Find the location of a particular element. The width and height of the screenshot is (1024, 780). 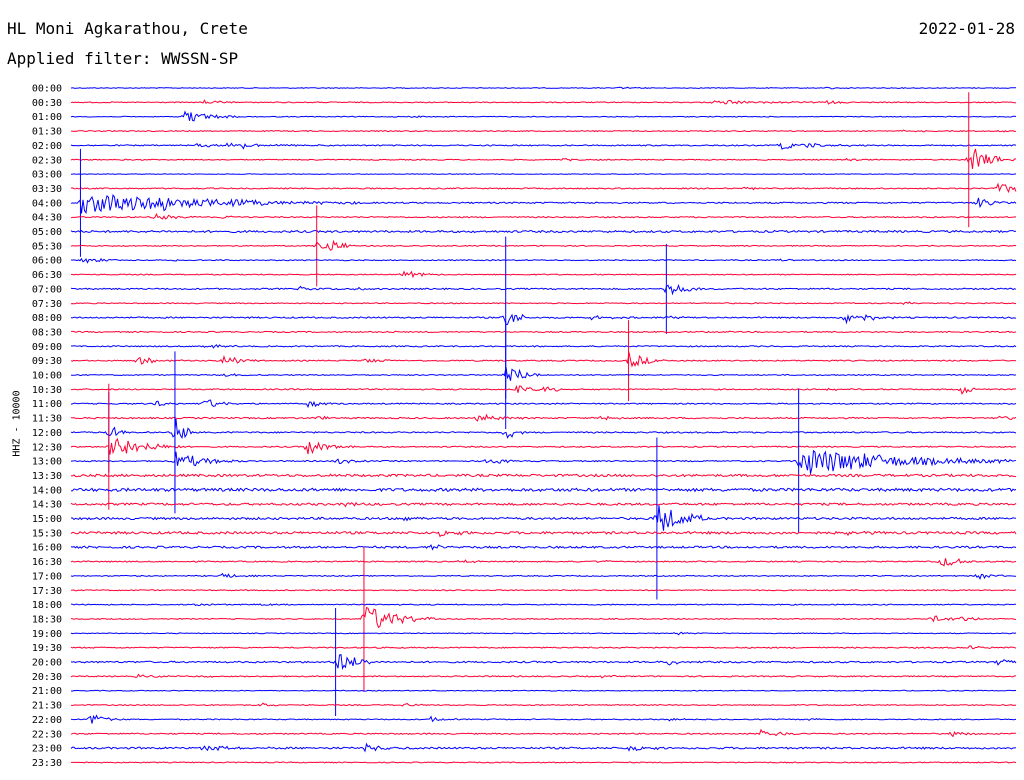

time-tick-label: 23:30 is located at coordinates (47, 763).